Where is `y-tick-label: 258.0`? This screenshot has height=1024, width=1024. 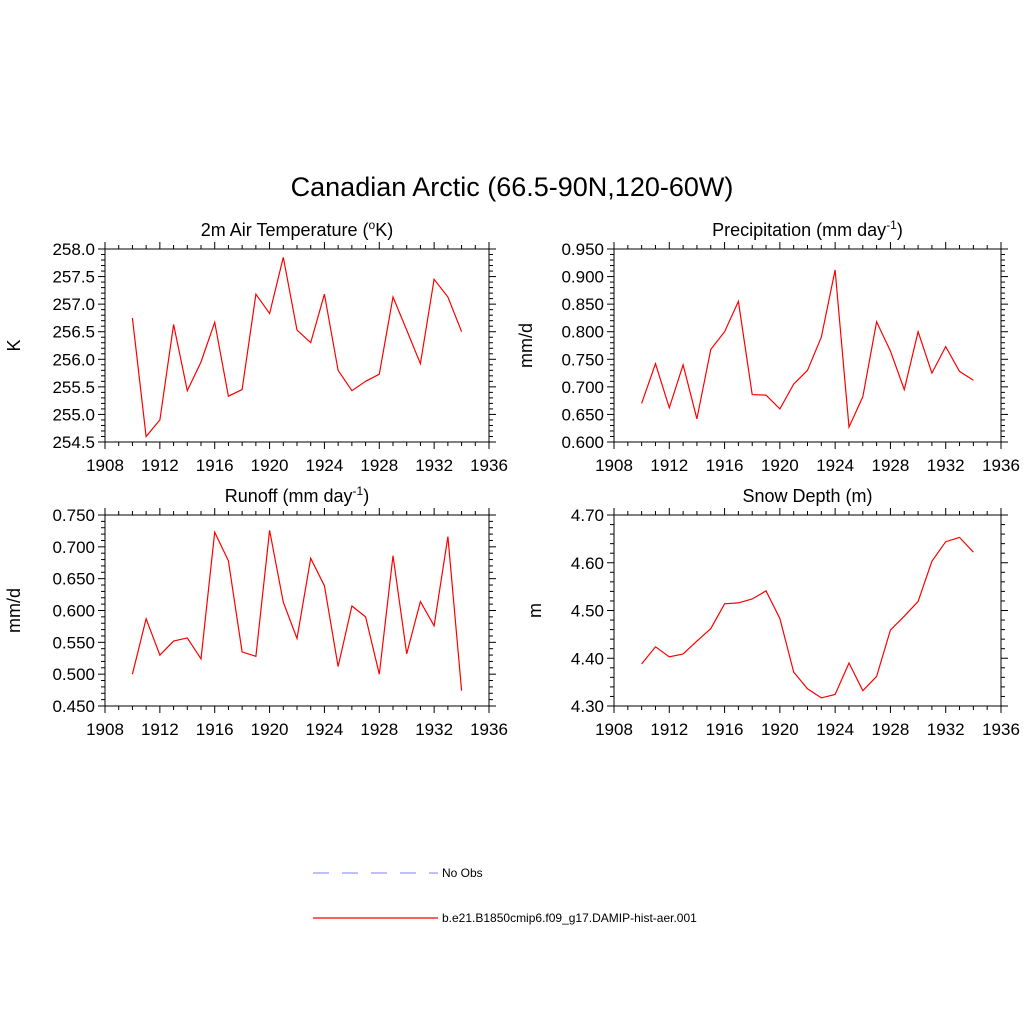 y-tick-label: 258.0 is located at coordinates (73, 249).